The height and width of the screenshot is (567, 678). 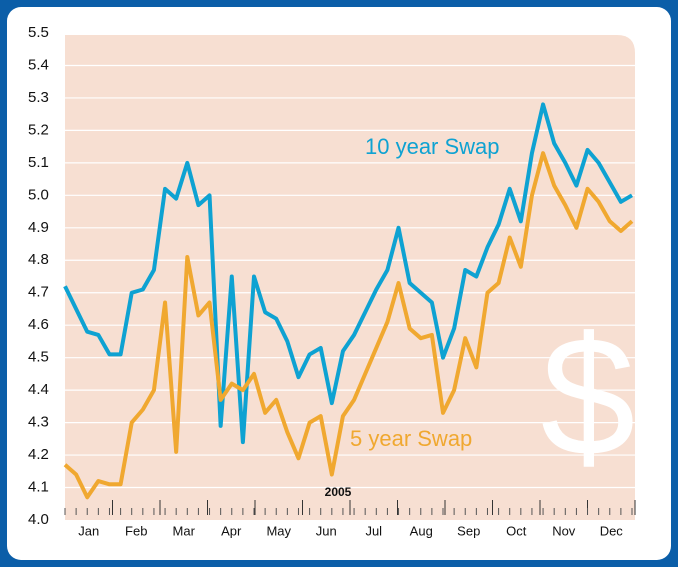 I want to click on y-tick-label: 5.1, so click(x=38, y=162).